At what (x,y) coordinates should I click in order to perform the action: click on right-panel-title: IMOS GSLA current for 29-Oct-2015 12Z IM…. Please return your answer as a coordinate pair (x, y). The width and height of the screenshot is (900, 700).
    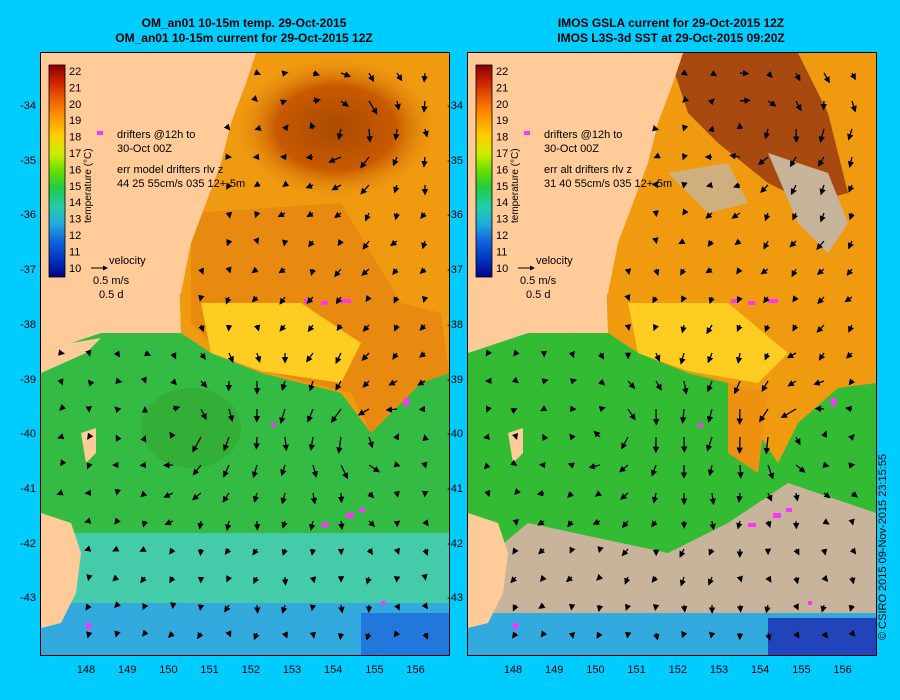
    Looking at the image, I should click on (671, 31).